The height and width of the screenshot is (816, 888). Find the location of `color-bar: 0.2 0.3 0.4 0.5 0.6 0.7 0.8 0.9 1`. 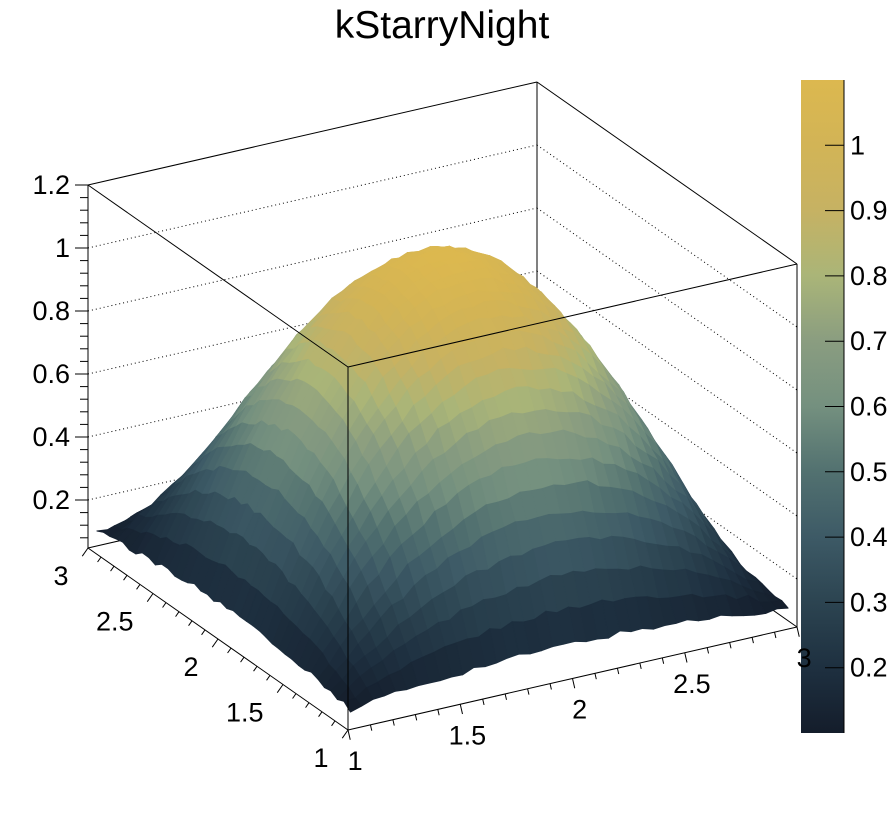

color-bar: 0.2 0.3 0.4 0.5 0.6 0.7 0.8 0.9 1 is located at coordinates (844, 406).